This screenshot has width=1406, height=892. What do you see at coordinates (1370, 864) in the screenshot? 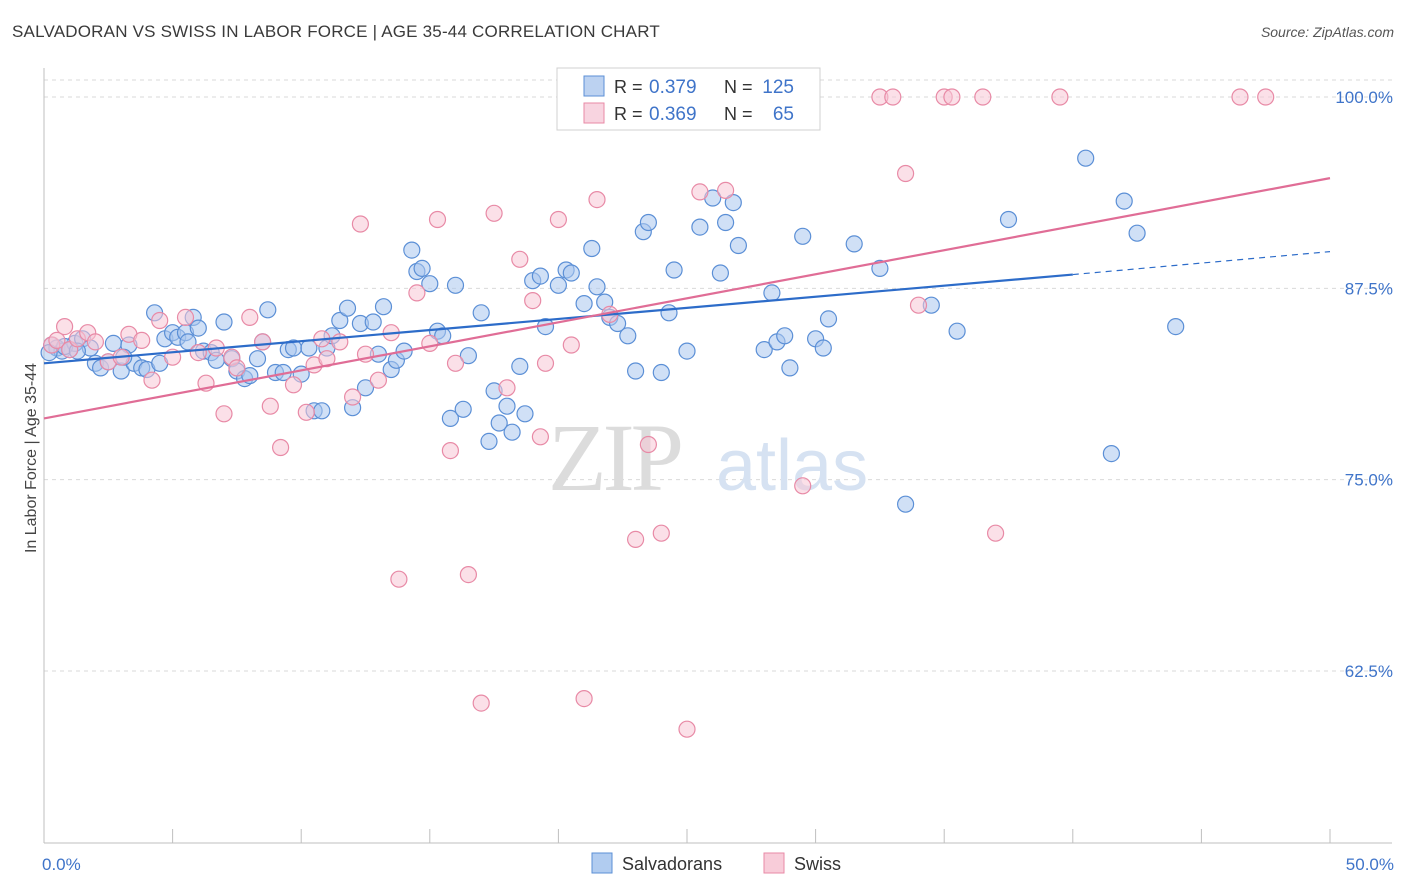
I see `x-tick-label-max: 50.0%` at bounding box center [1370, 864].